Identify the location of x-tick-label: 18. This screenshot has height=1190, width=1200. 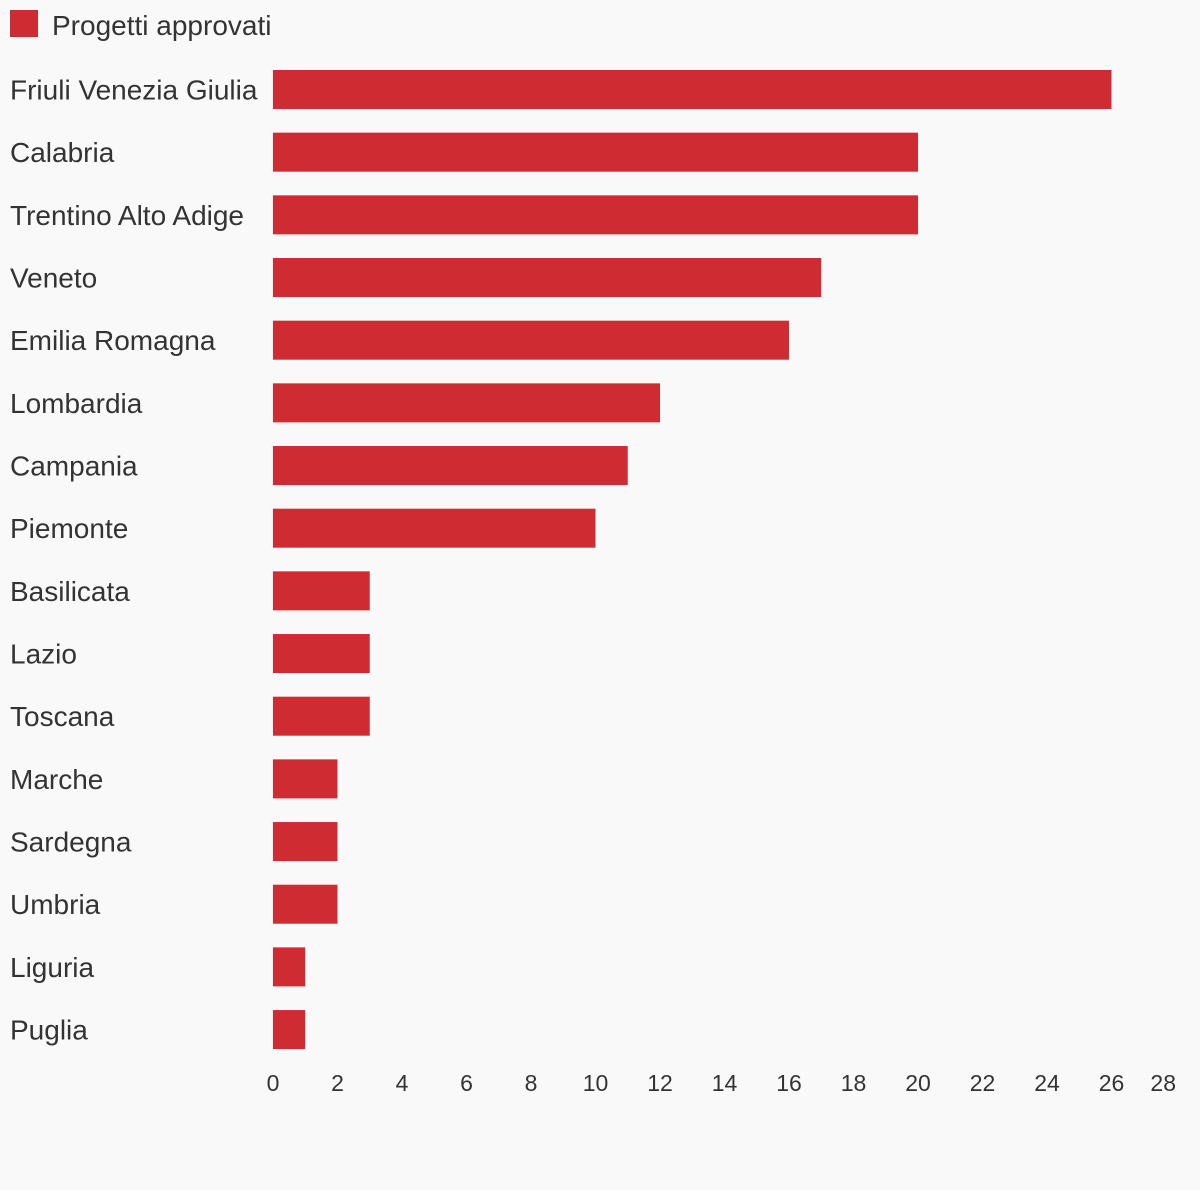
(854, 1083).